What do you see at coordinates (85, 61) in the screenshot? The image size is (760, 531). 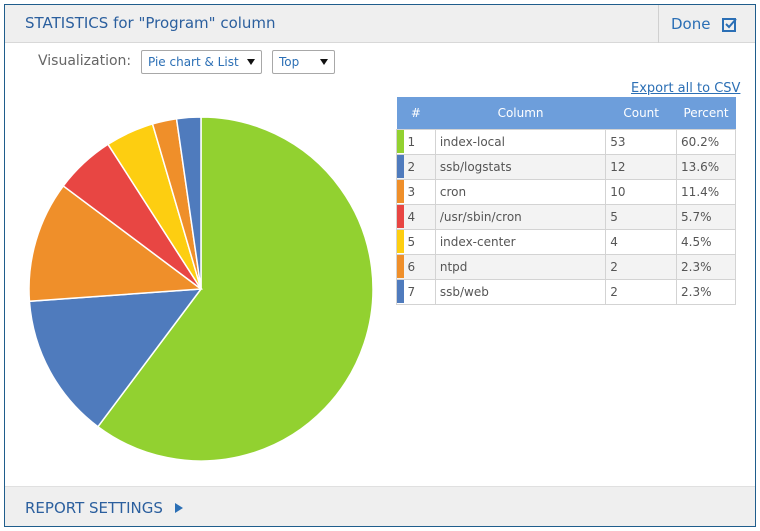 I see `visualization-label: Visualization:` at bounding box center [85, 61].